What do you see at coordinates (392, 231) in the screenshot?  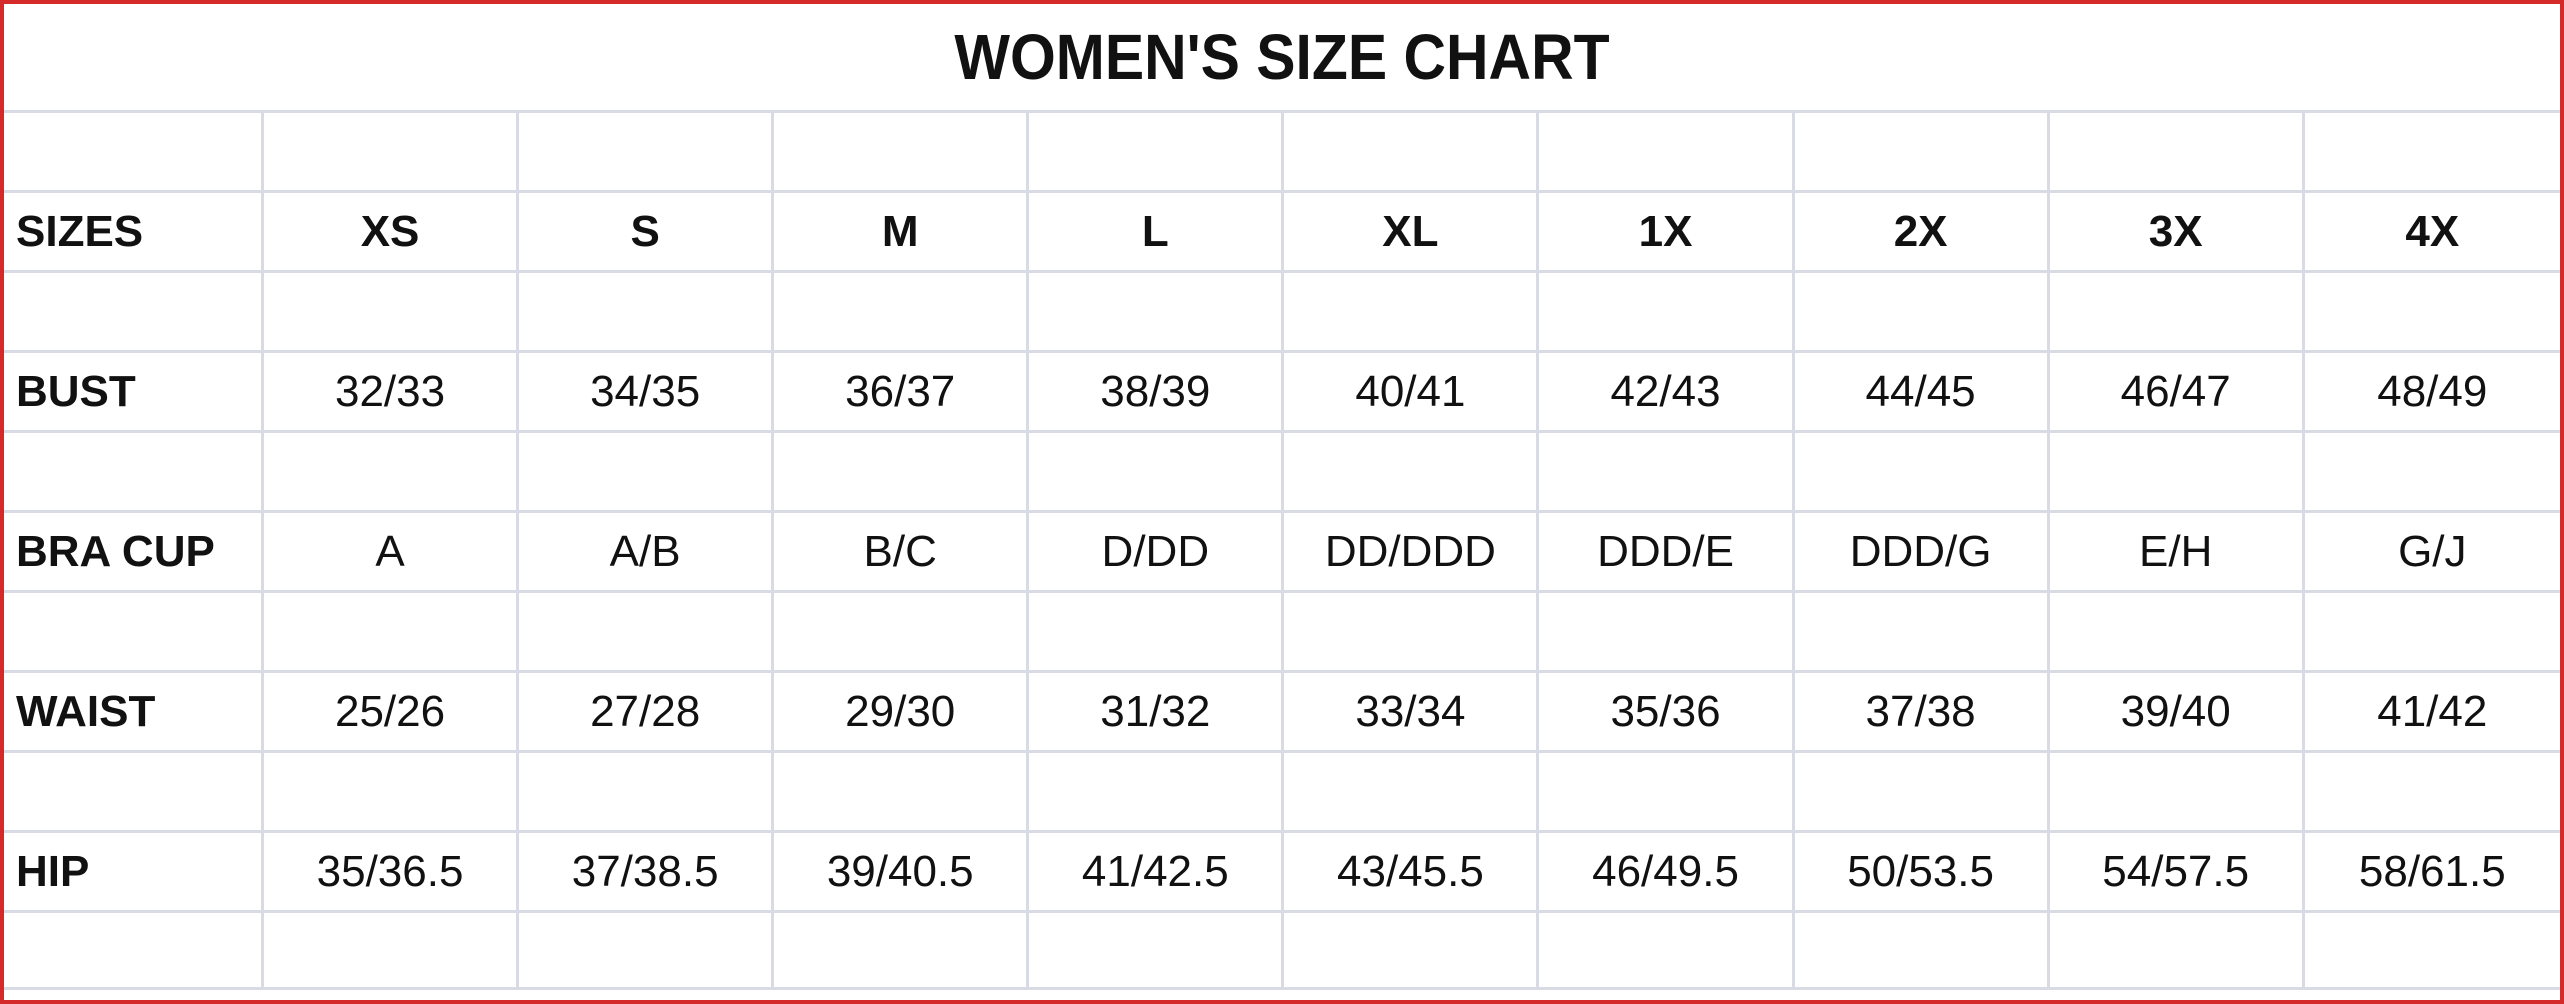 I see `size-header-cell: XS` at bounding box center [392, 231].